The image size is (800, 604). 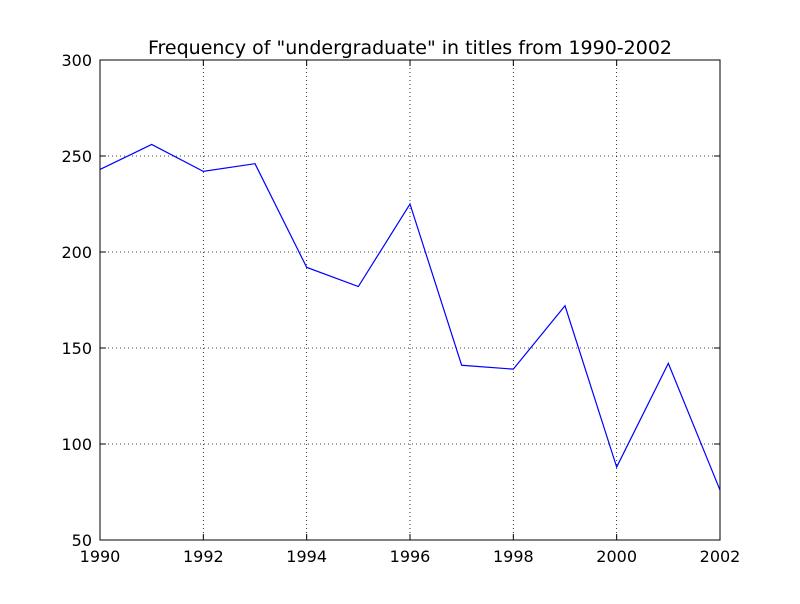 I want to click on y-tick-label: 200, so click(x=76, y=252).